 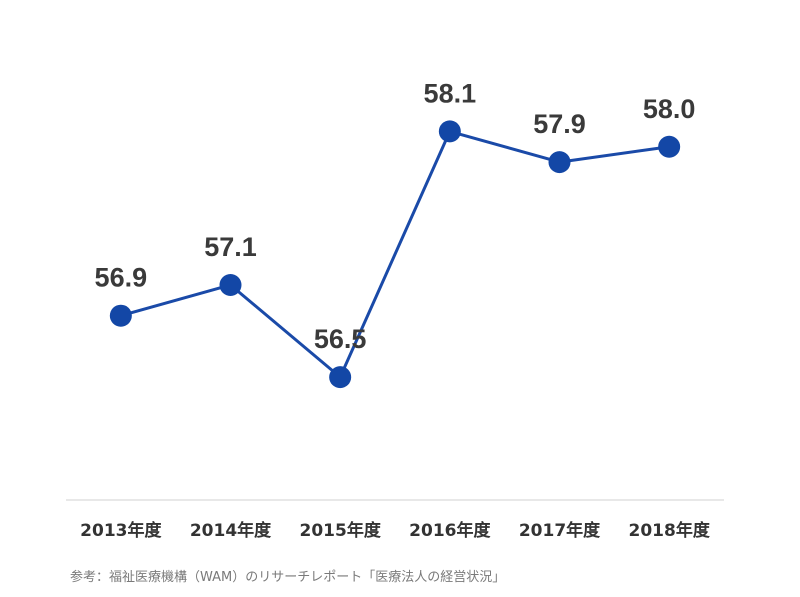 I want to click on x-tick-label: 2015年度, so click(x=341, y=530).